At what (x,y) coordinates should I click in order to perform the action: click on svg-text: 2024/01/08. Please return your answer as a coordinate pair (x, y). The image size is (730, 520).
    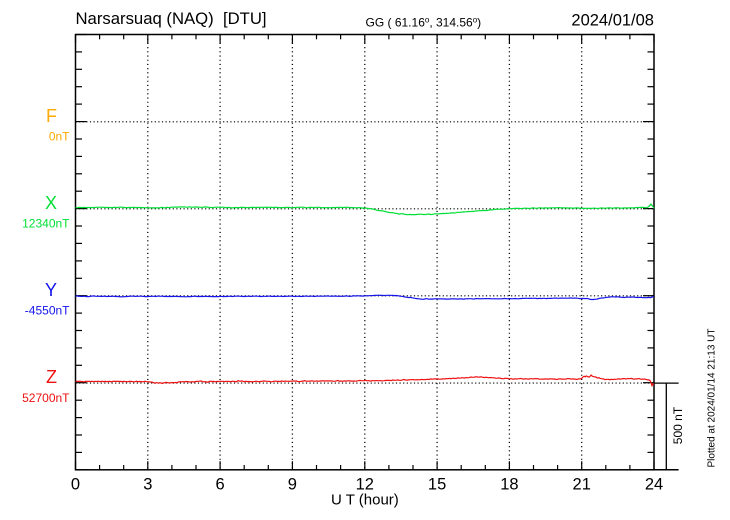
    Looking at the image, I should click on (612, 21).